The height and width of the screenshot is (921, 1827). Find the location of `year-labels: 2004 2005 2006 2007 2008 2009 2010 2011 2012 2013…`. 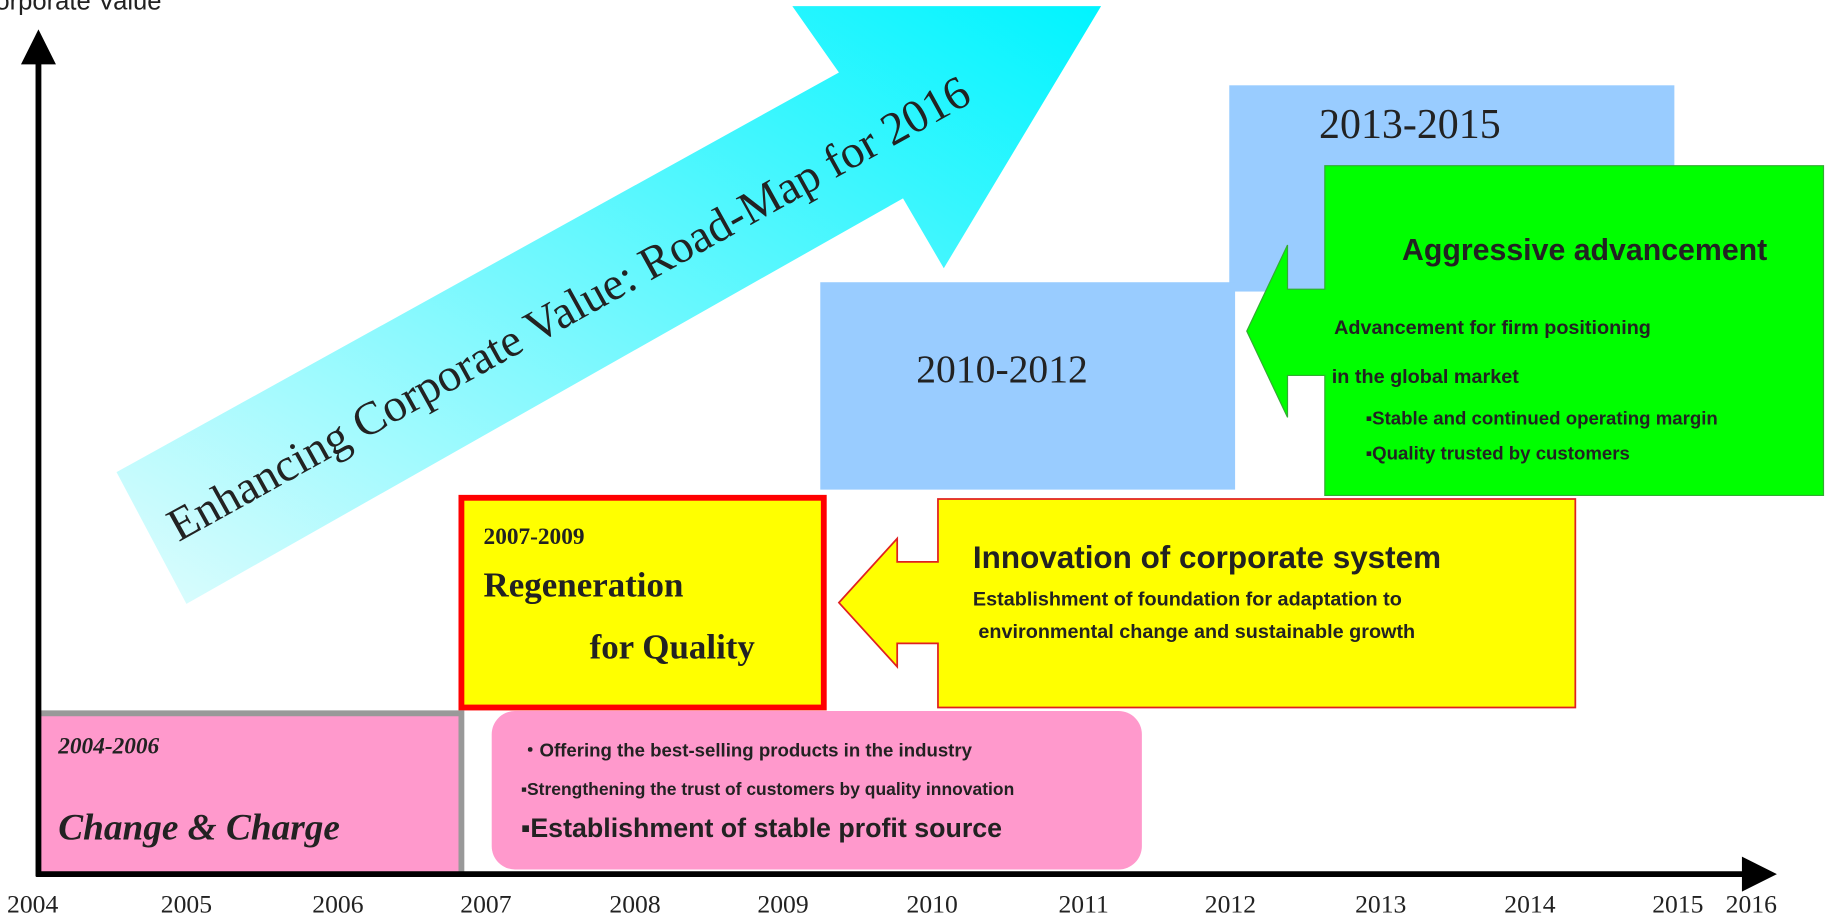

year-labels: 2004 2005 2006 2007 2008 2009 2010 2011 2012 2013… is located at coordinates (892, 904).